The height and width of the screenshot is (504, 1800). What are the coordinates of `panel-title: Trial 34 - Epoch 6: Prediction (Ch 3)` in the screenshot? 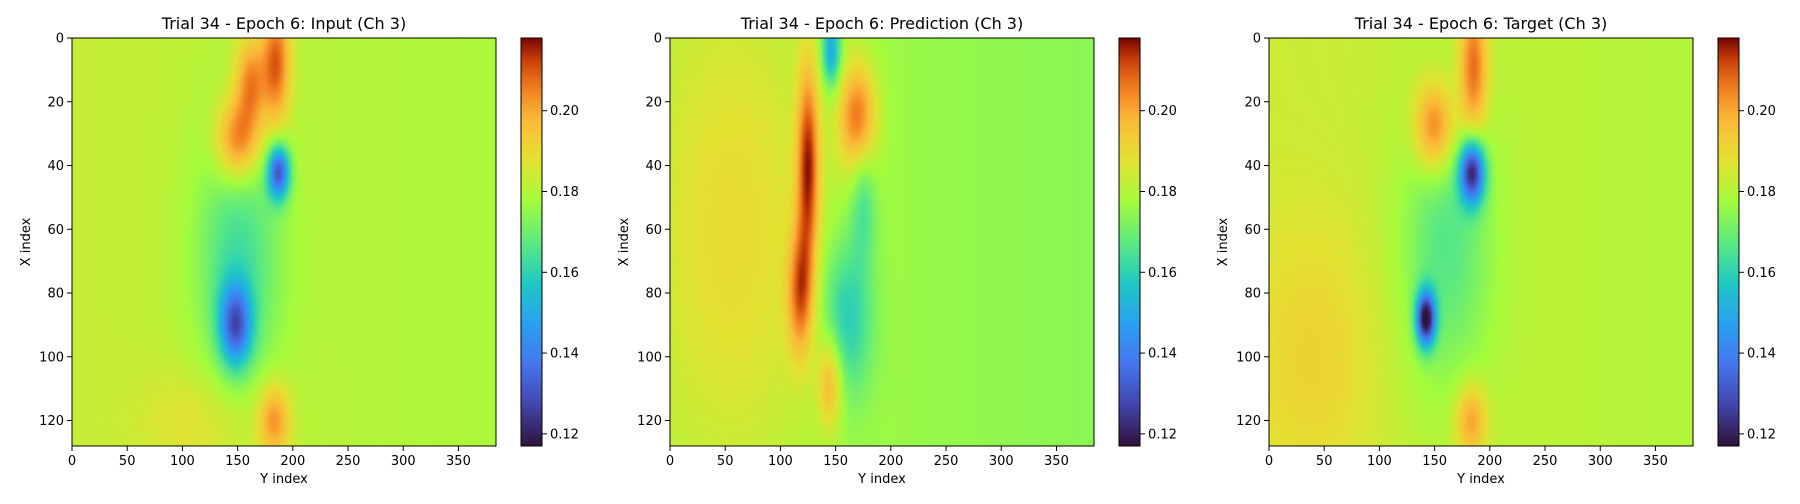 It's located at (881, 23).